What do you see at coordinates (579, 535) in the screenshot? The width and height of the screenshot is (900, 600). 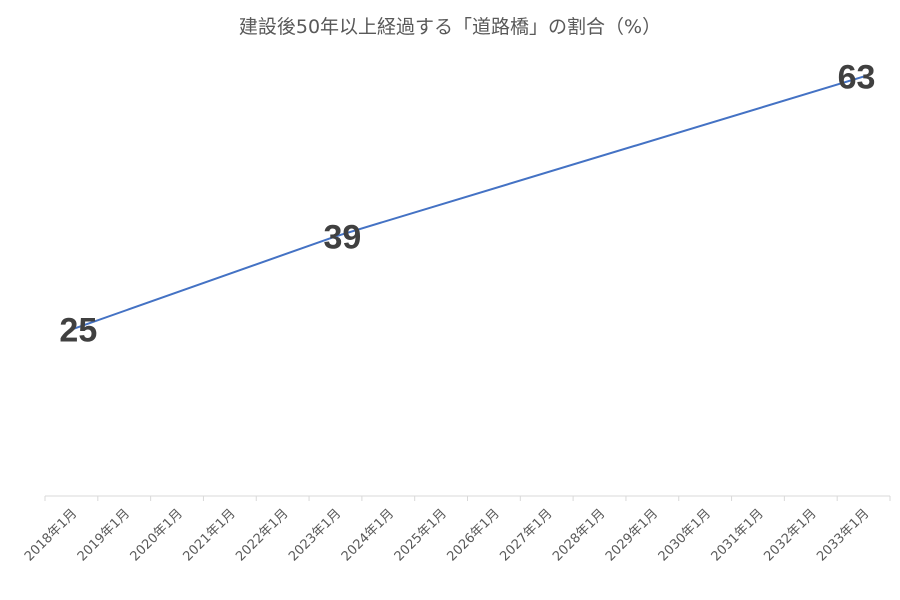 I see `x-tick-label: 2028年1月` at bounding box center [579, 535].